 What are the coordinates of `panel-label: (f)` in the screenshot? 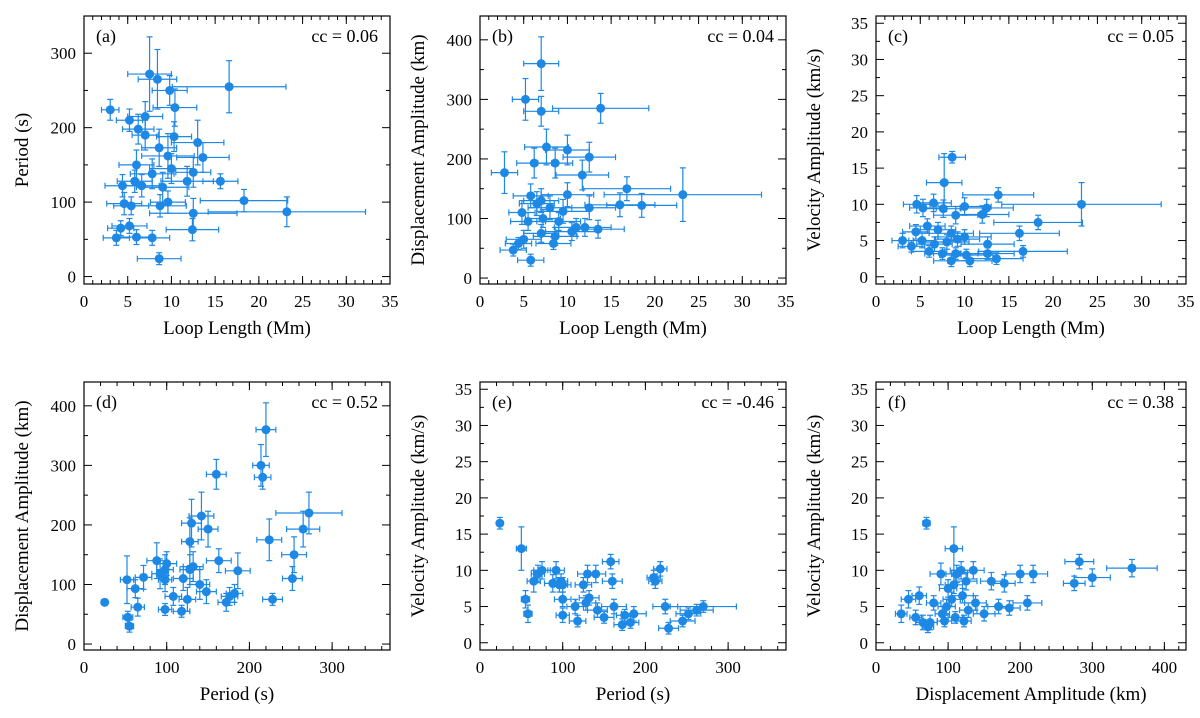 It's located at (897, 402).